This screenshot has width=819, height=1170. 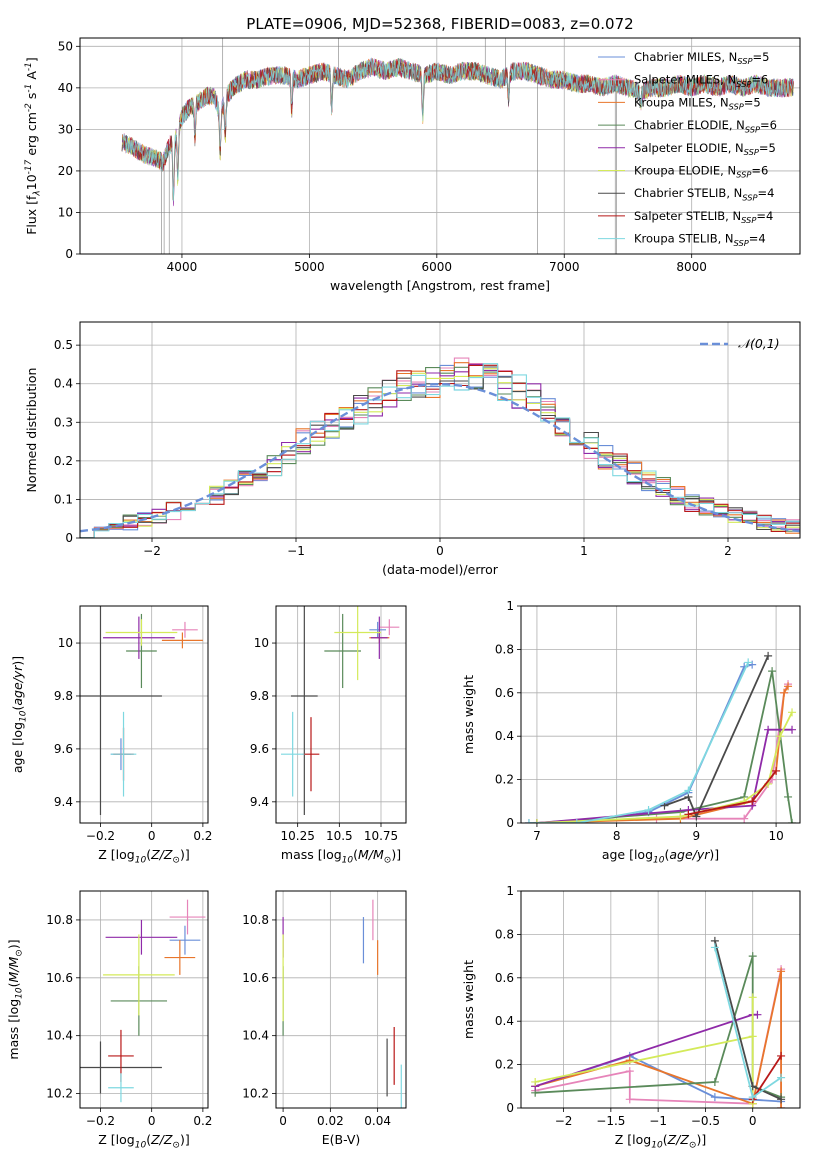 What do you see at coordinates (309, 267) in the screenshot?
I see `x-tick-label: 5000` at bounding box center [309, 267].